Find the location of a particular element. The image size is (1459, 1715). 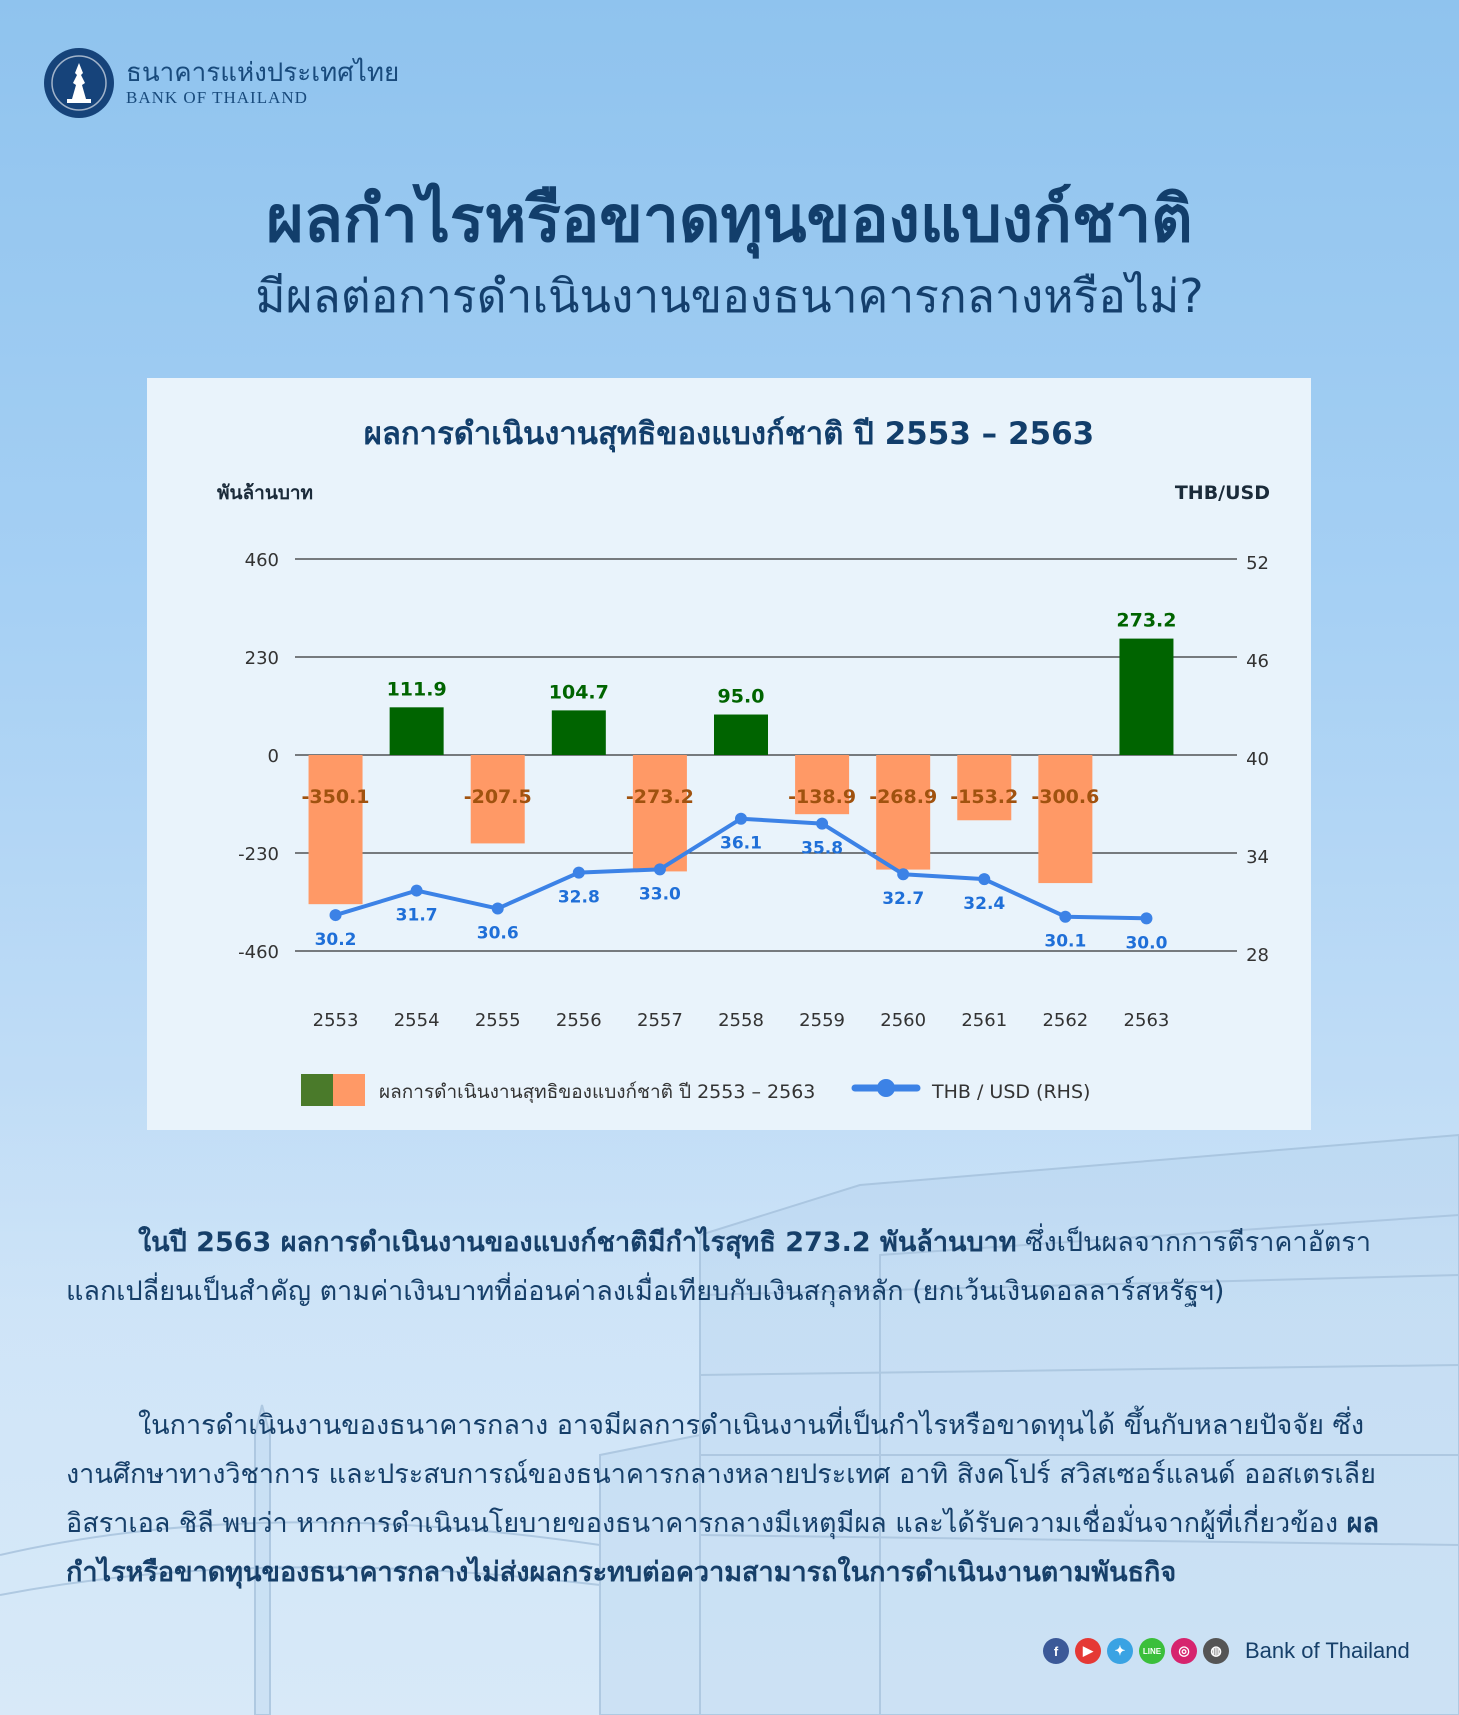

logo-english-name: BANK OF THAILAND is located at coordinates (217, 97).